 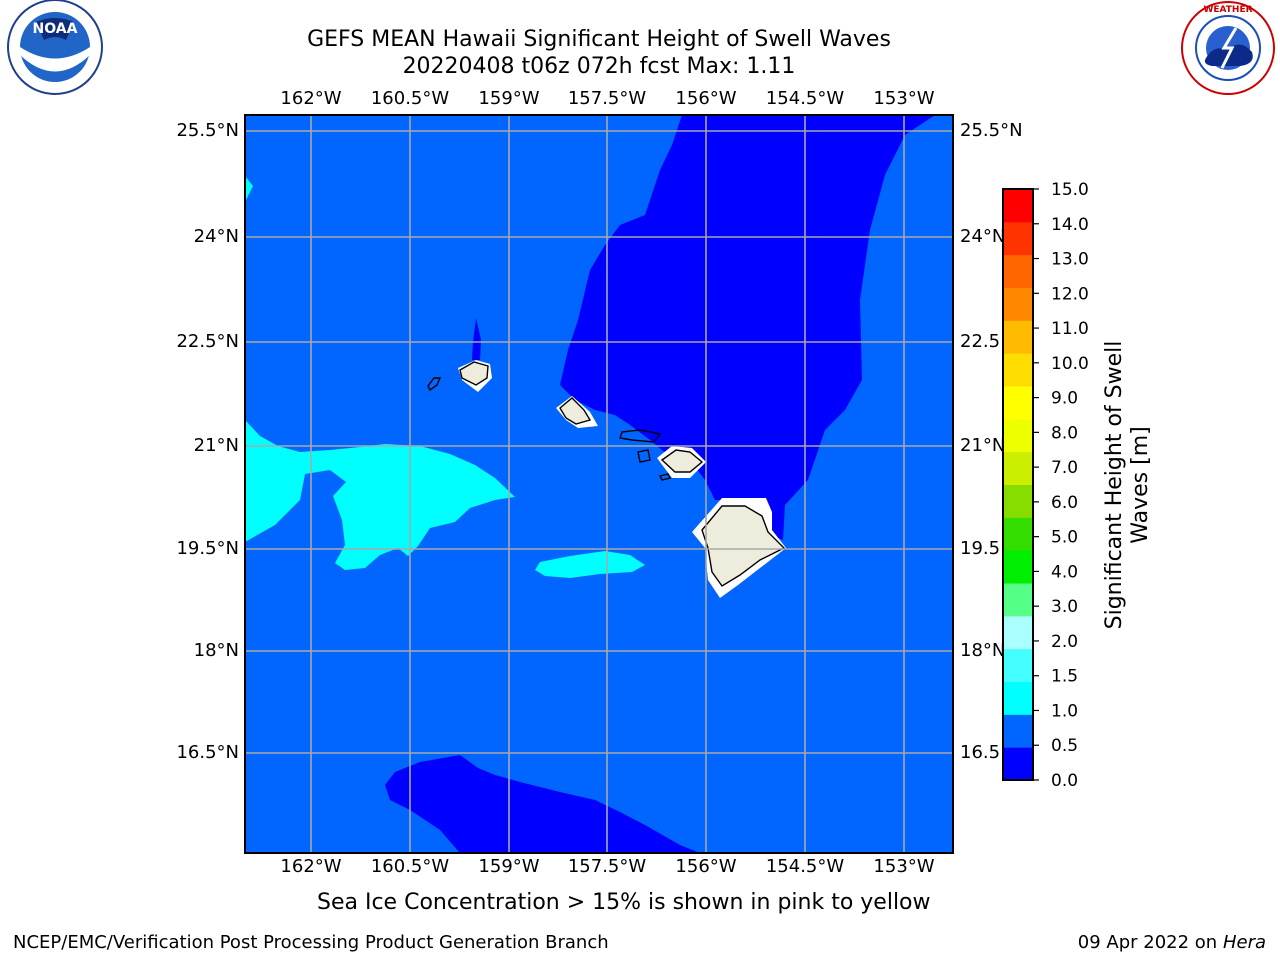 What do you see at coordinates (311, 866) in the screenshot?
I see `lon-tick-bottom: 162°W` at bounding box center [311, 866].